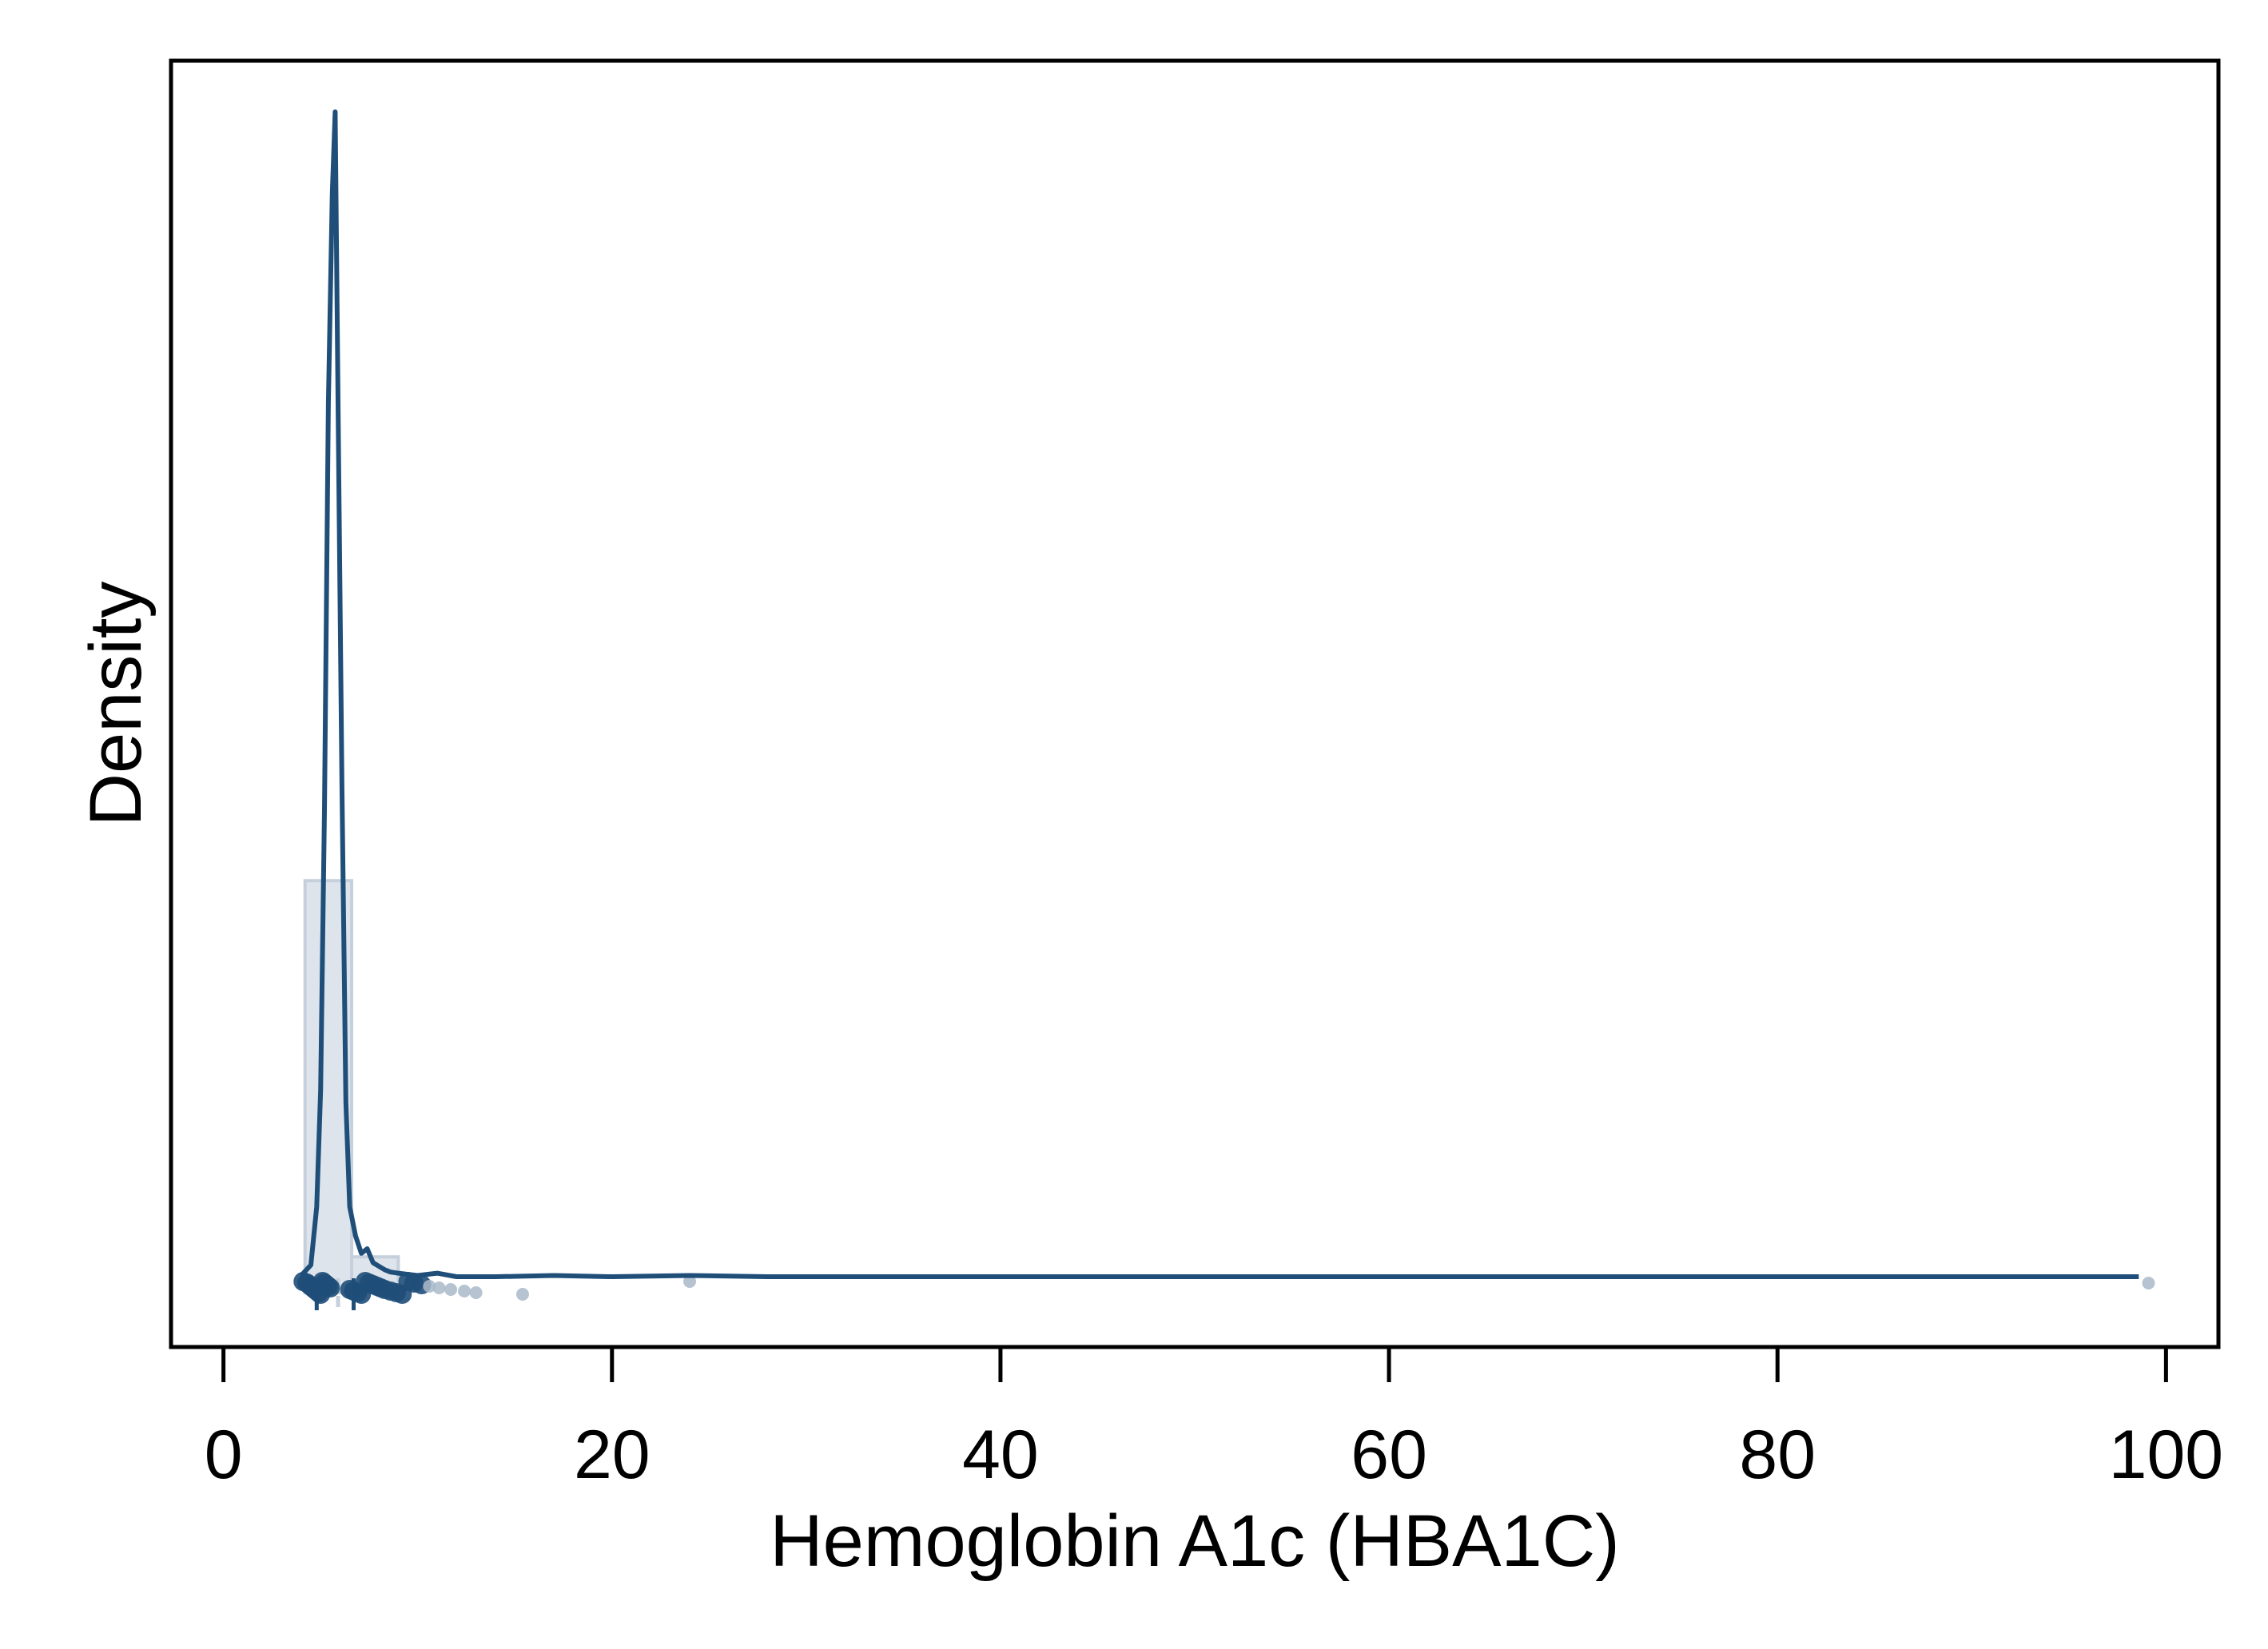 The image size is (2268, 1649). What do you see at coordinates (1389, 1455) in the screenshot?
I see `x-tick-label: 60` at bounding box center [1389, 1455].